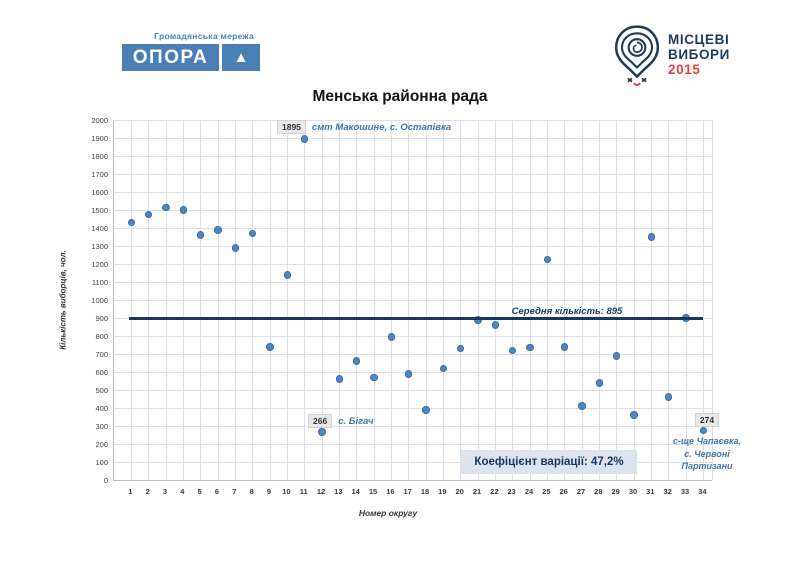  What do you see at coordinates (99, 192) in the screenshot?
I see `y-tick-label: 1600` at bounding box center [99, 192].